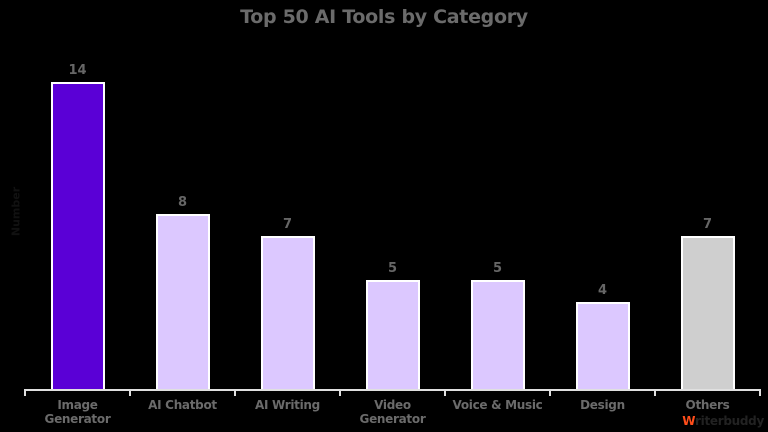  What do you see at coordinates (707, 405) in the screenshot?
I see `x-tick-label: Others` at bounding box center [707, 405].